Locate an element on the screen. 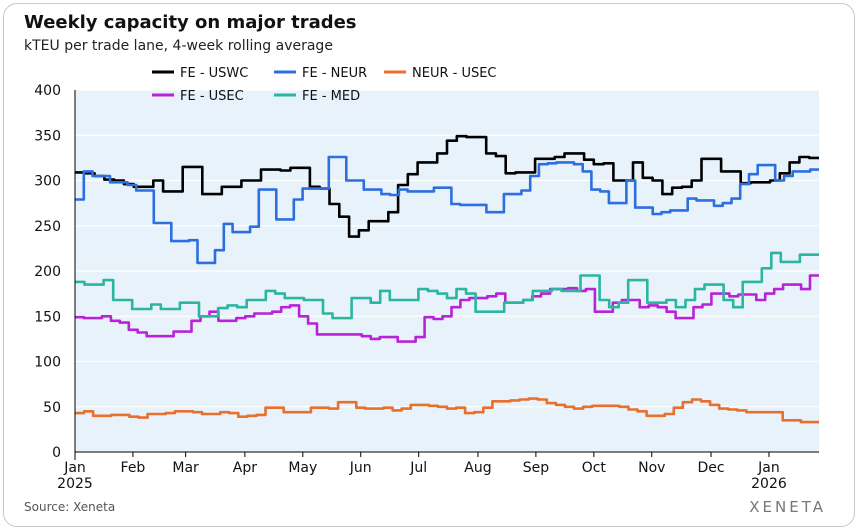 This screenshot has height=532, width=860. y-tick-label: 400 is located at coordinates (47, 91).